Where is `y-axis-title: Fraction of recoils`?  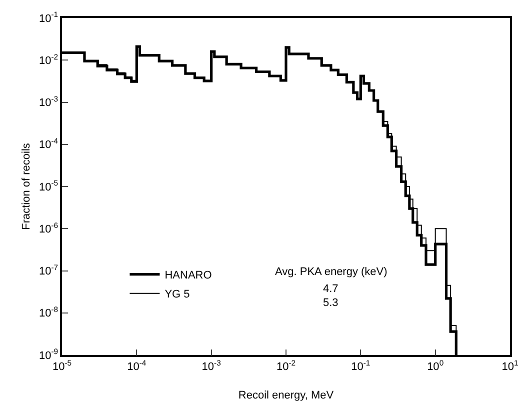
y-axis-title: Fraction of recoils is located at coordinates (26, 186).